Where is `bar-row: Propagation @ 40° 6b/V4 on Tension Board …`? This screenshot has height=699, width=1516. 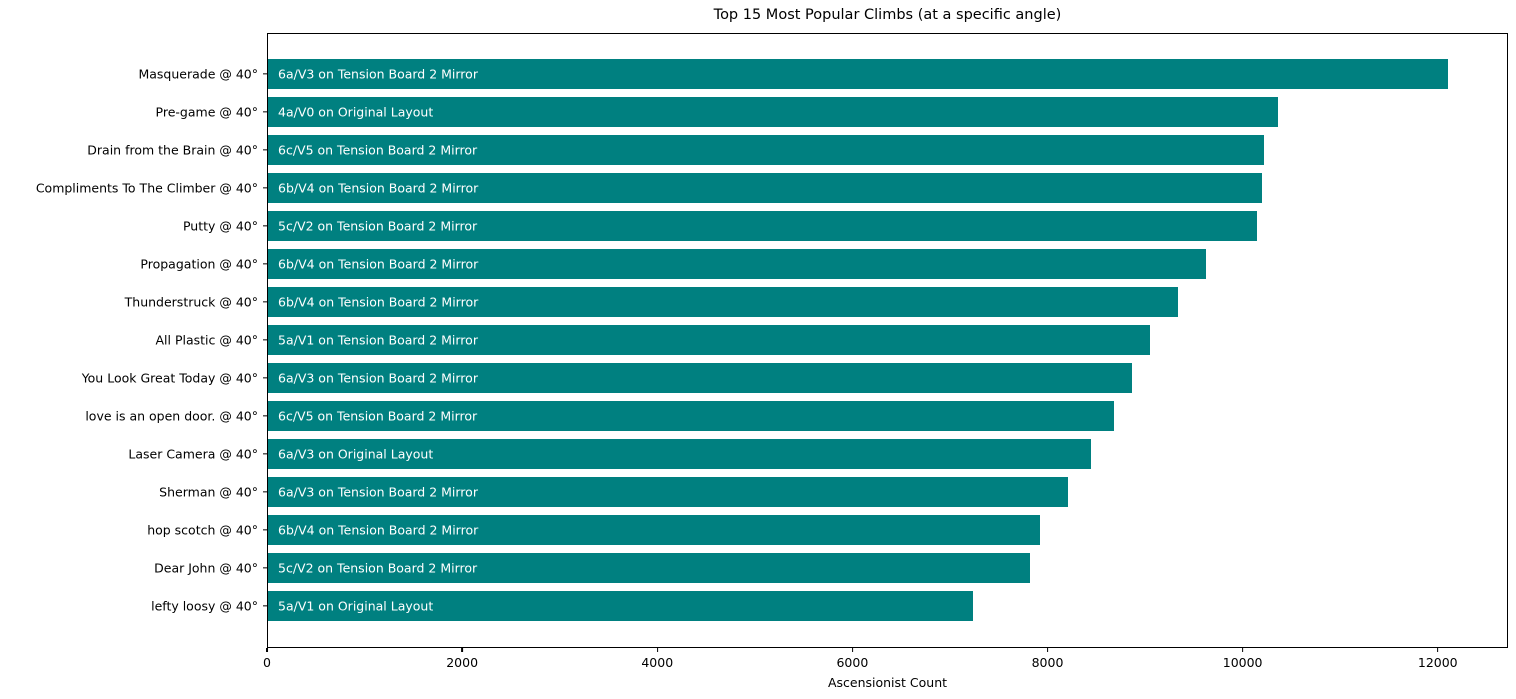 bar-row: Propagation @ 40° 6b/V4 on Tension Board … is located at coordinates (823, 264).